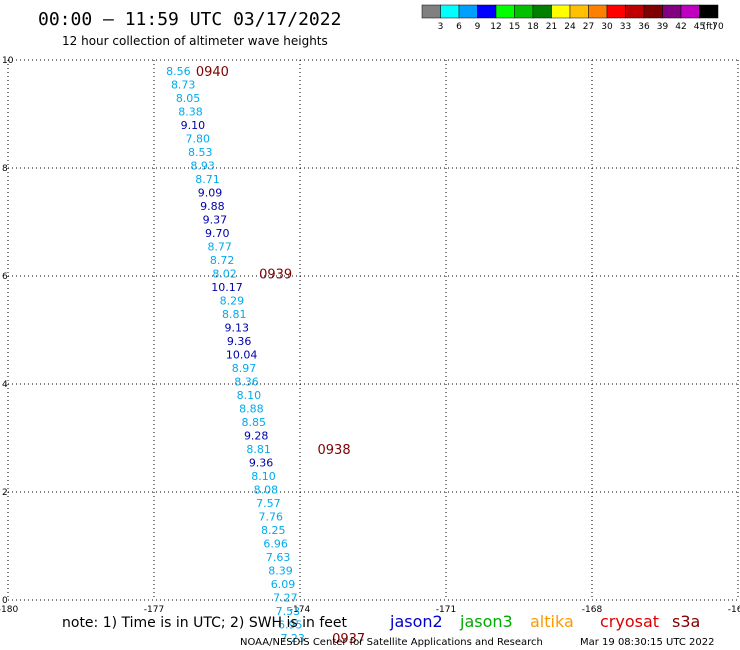 The height and width of the screenshot is (650, 740). What do you see at coordinates (212, 206) in the screenshot?
I see `wave-height-label: 9.88` at bounding box center [212, 206].